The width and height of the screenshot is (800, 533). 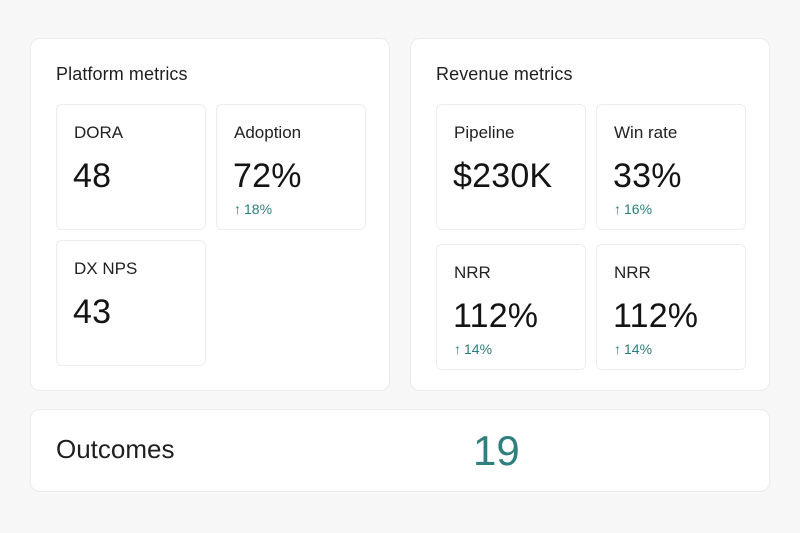 What do you see at coordinates (122, 74) in the screenshot?
I see `platform-metrics-title: Platform metrics` at bounding box center [122, 74].